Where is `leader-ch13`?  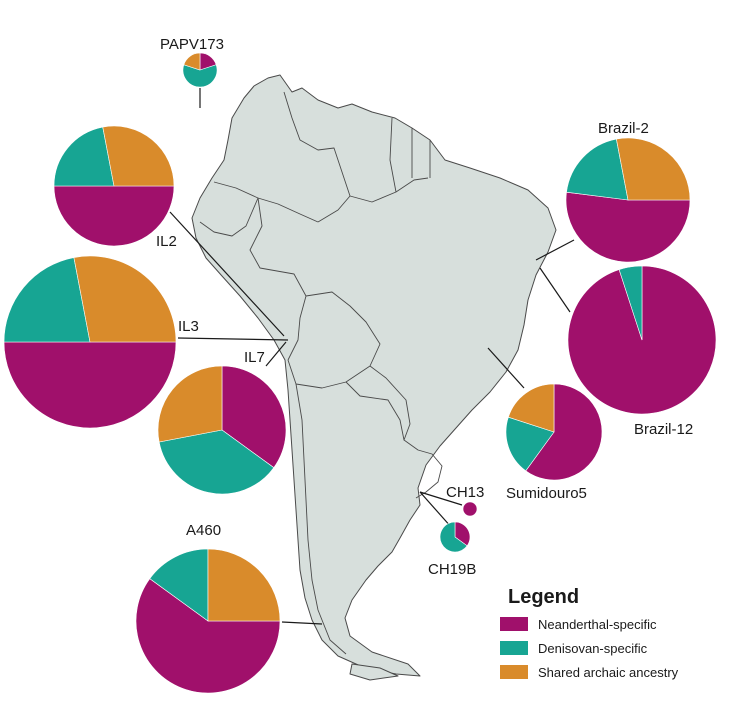 leader-ch13 is located at coordinates (441, 498).